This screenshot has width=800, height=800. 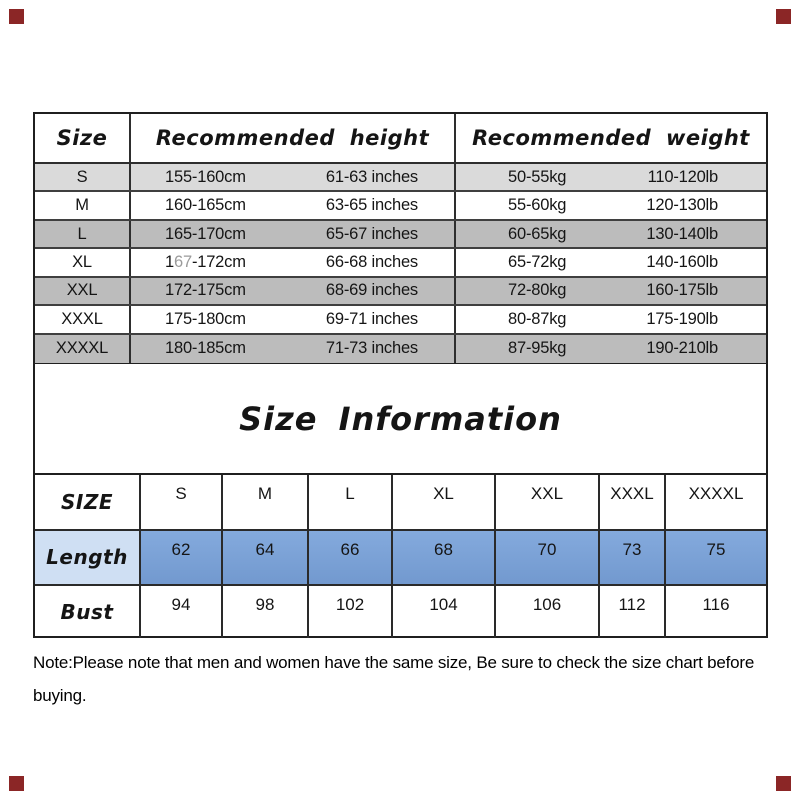 What do you see at coordinates (291, 234) in the screenshot?
I see `height-values: 165-170cm 65-67 inches` at bounding box center [291, 234].